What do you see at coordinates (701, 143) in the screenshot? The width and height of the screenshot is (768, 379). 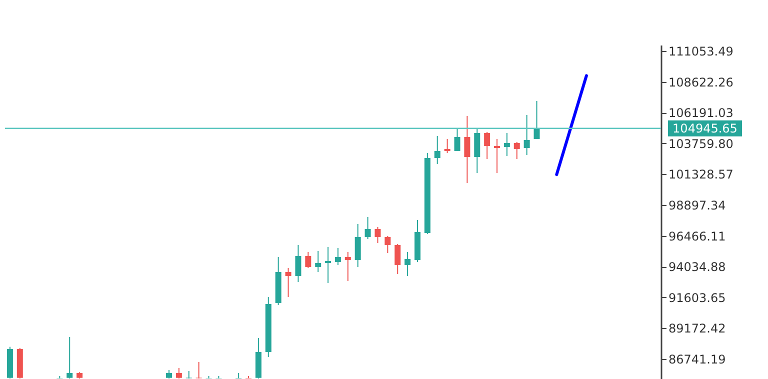 I see `y-tick-label: 103759.80` at bounding box center [701, 143].